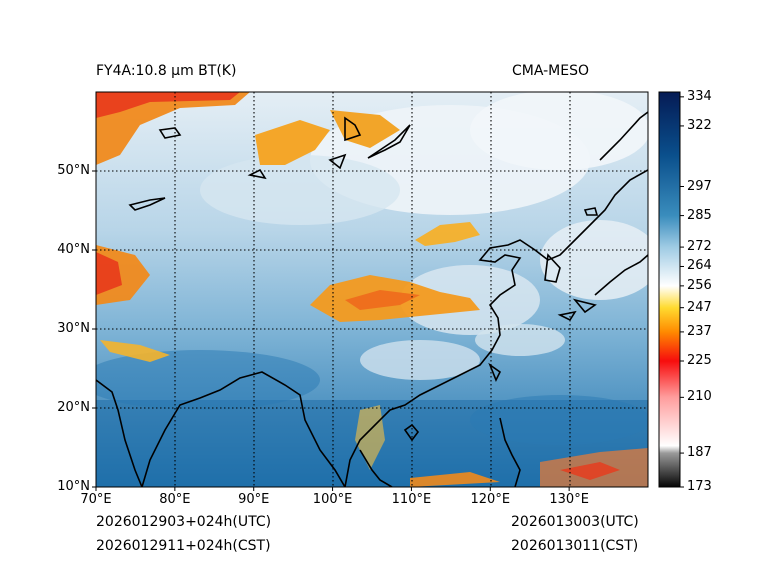 Image resolution: width=764 pixels, height=573 pixels. Describe the element at coordinates (699, 125) in the screenshot. I see `colorbar-tick-label: 322` at that location.